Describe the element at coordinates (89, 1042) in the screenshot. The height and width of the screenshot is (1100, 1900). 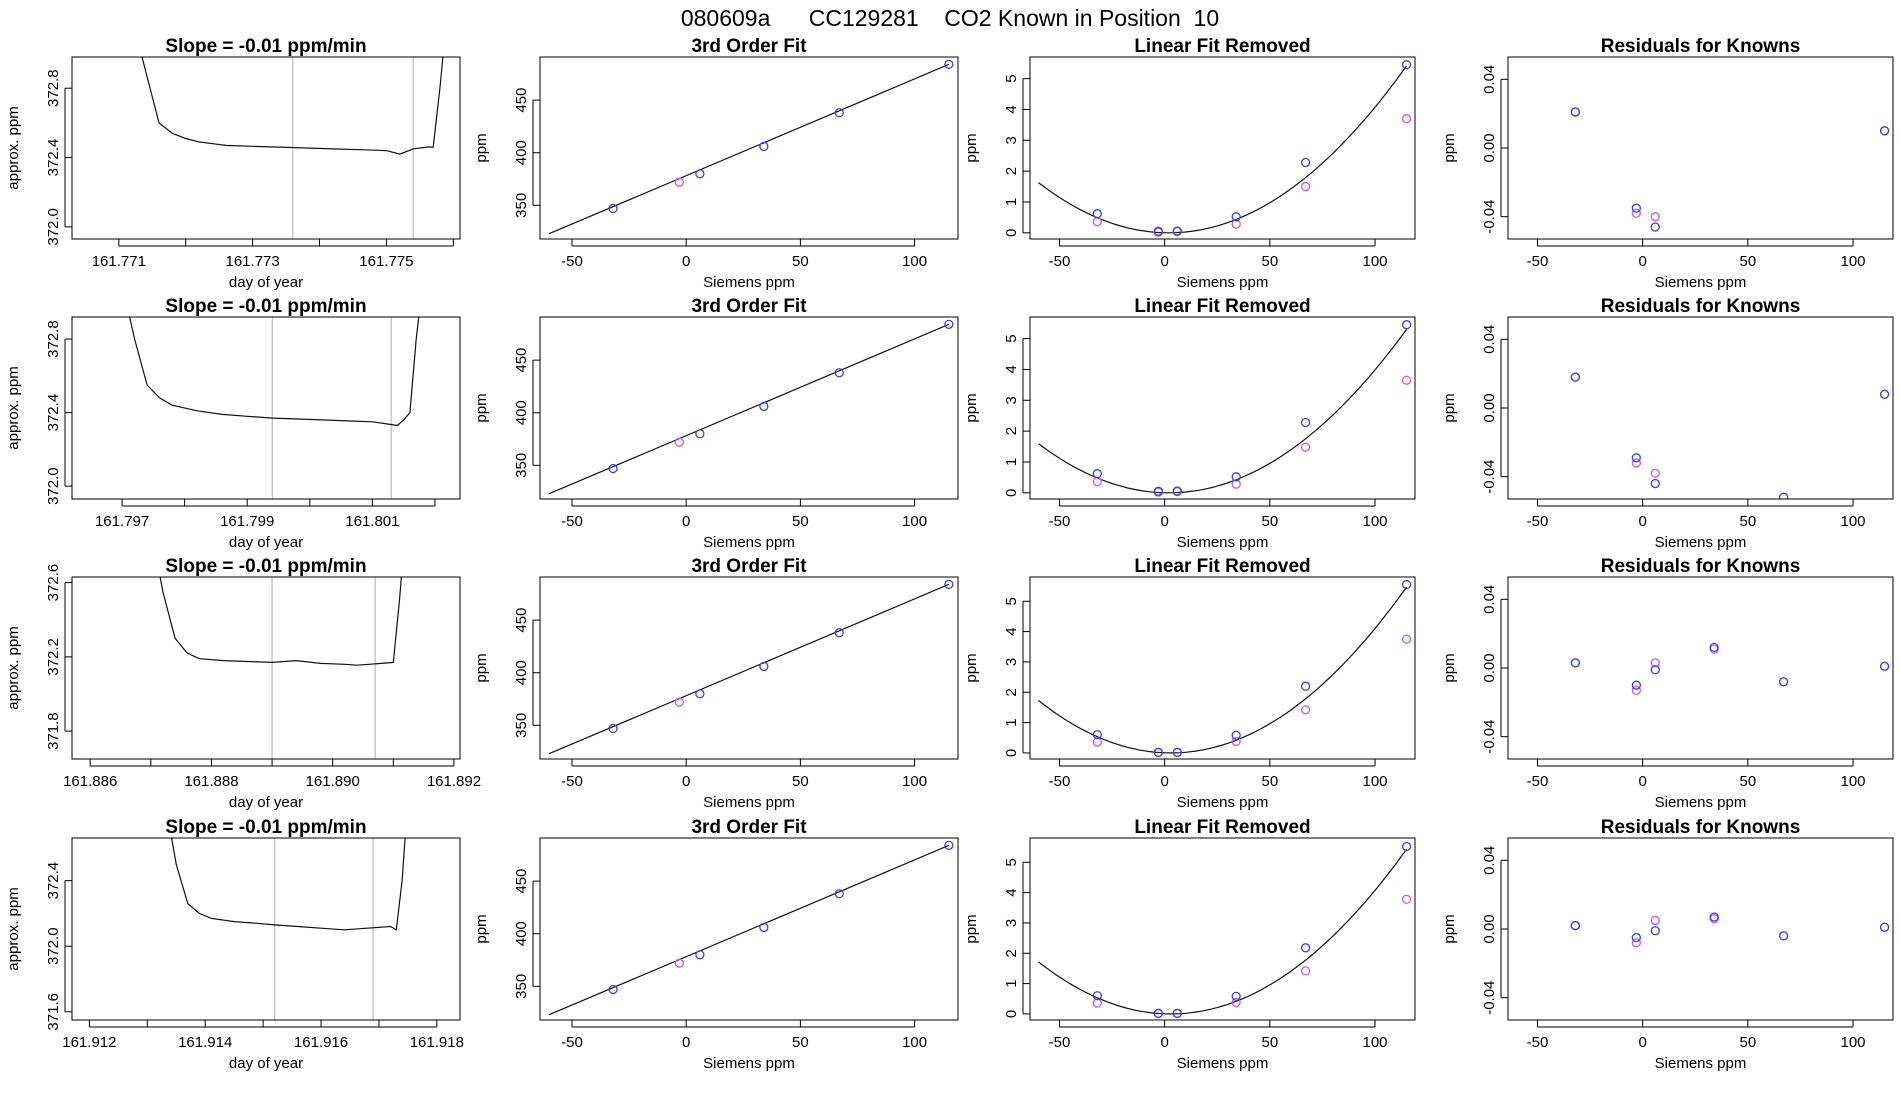
I see `x-tick-label: 161.912` at that location.